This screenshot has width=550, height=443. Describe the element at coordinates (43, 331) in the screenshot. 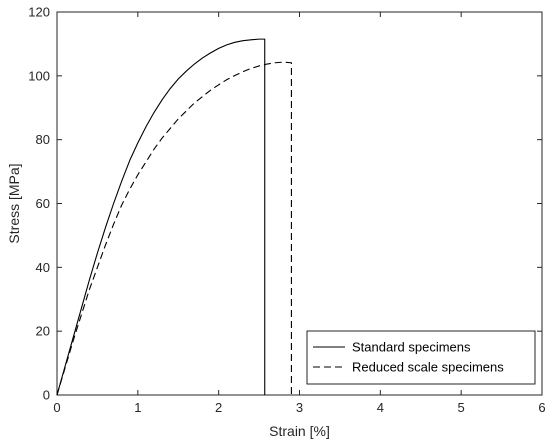

I see `y-tick-label: 20` at that location.